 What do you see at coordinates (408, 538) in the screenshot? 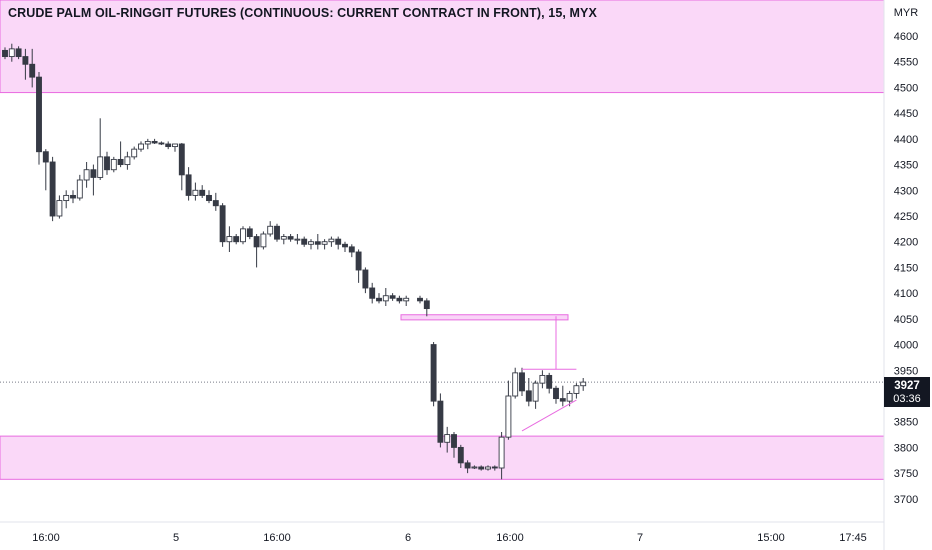
I see `x-tick-label: 6` at bounding box center [408, 538].